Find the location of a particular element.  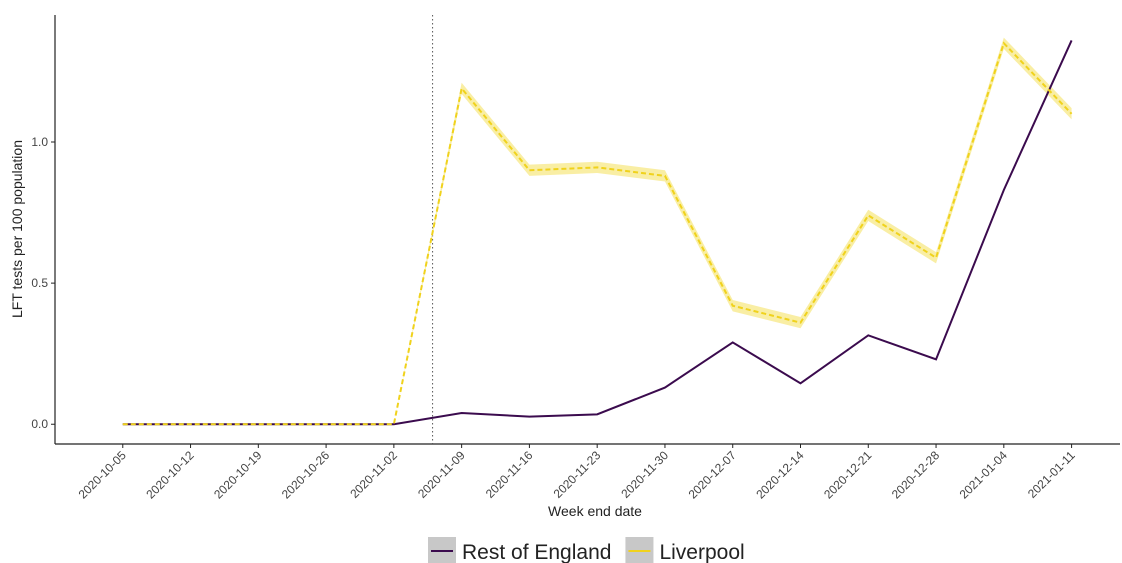

legend-label: Rest of England is located at coordinates (536, 552).